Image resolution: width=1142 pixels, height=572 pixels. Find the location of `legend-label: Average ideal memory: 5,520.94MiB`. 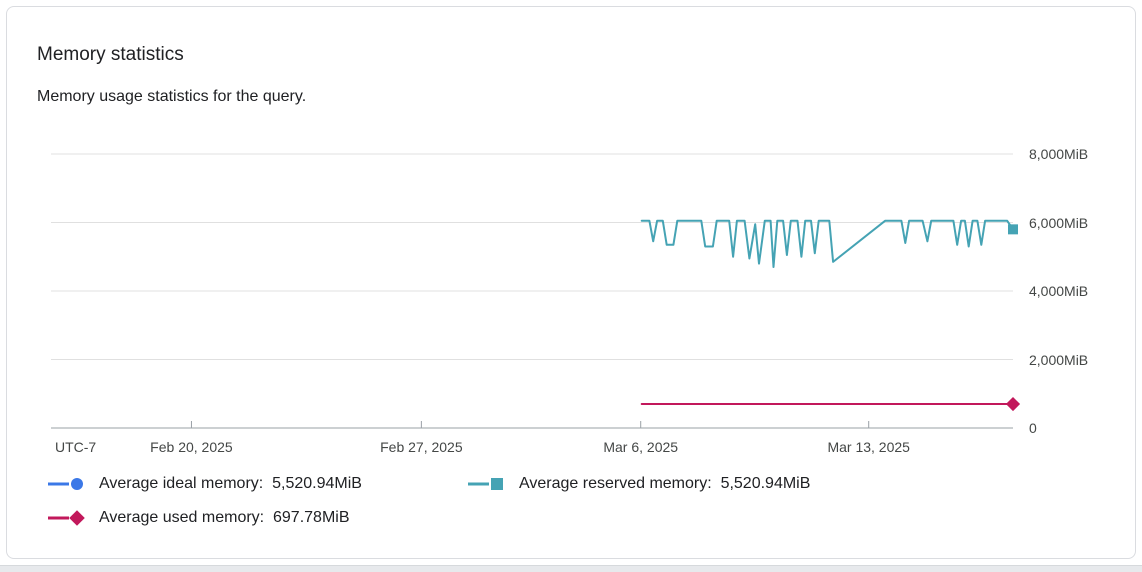

legend-label: Average ideal memory: 5,520.94MiB is located at coordinates (230, 483).